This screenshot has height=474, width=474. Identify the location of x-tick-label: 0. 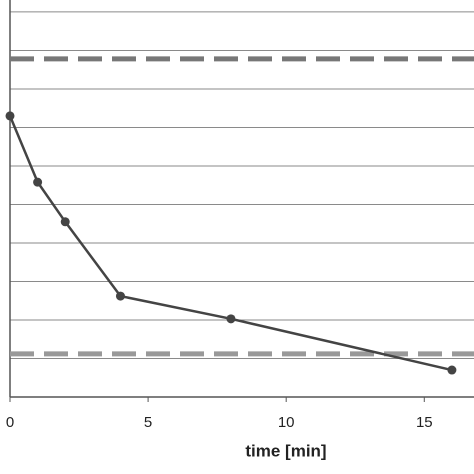
(10, 422).